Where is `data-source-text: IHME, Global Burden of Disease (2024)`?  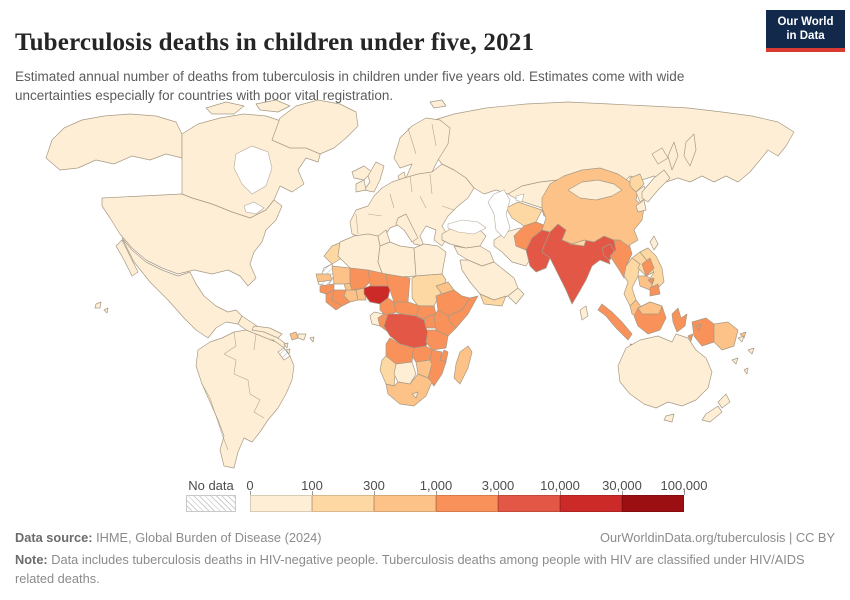
data-source-text: IHME, Global Burden of Disease (2024) is located at coordinates (207, 537).